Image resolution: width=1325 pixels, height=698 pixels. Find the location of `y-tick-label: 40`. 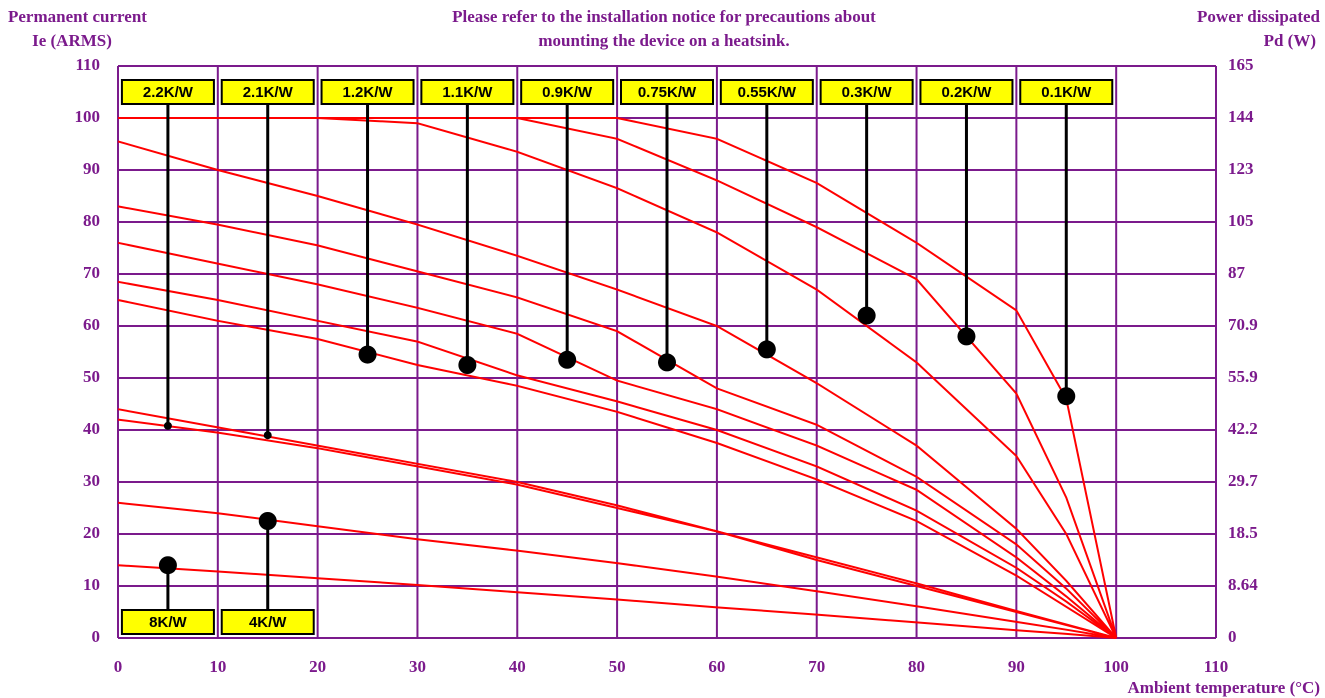

y-tick-label: 40 is located at coordinates (91, 428).